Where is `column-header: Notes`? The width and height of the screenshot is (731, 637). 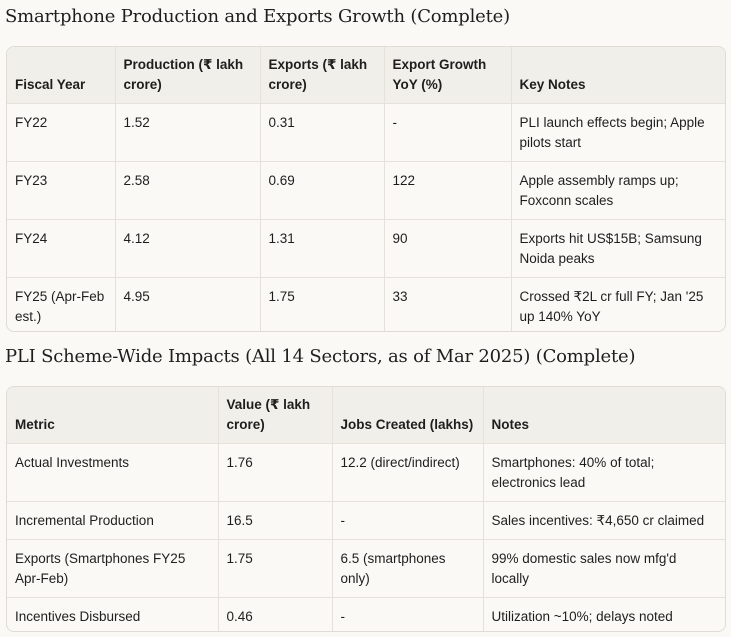 column-header: Notes is located at coordinates (603, 415).